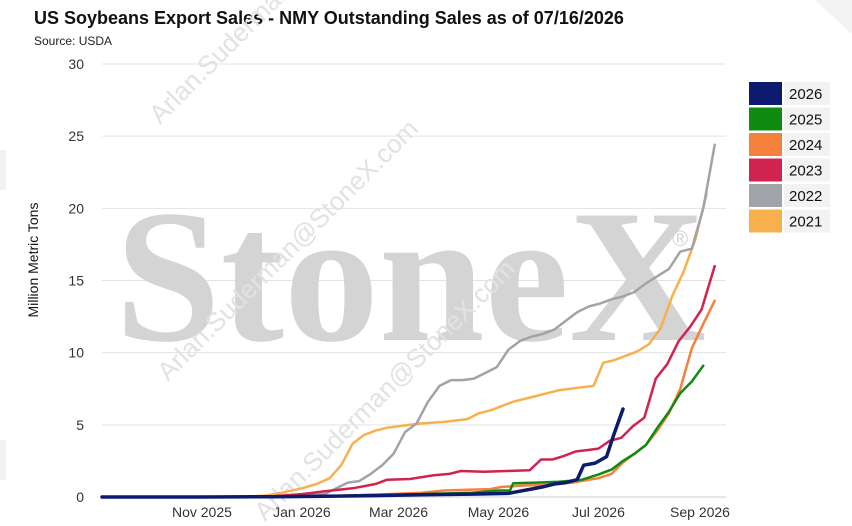 The height and width of the screenshot is (526, 852). Describe the element at coordinates (80, 425) in the screenshot. I see `y-tick-label: 5` at that location.